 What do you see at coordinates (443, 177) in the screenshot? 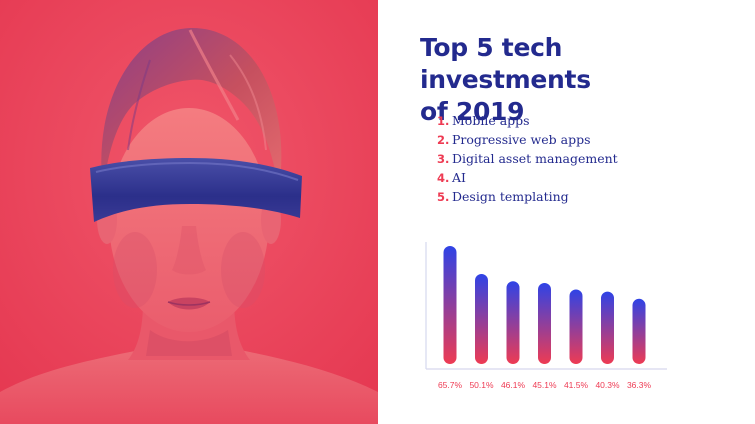
I see `list-number: 4.` at bounding box center [443, 177].